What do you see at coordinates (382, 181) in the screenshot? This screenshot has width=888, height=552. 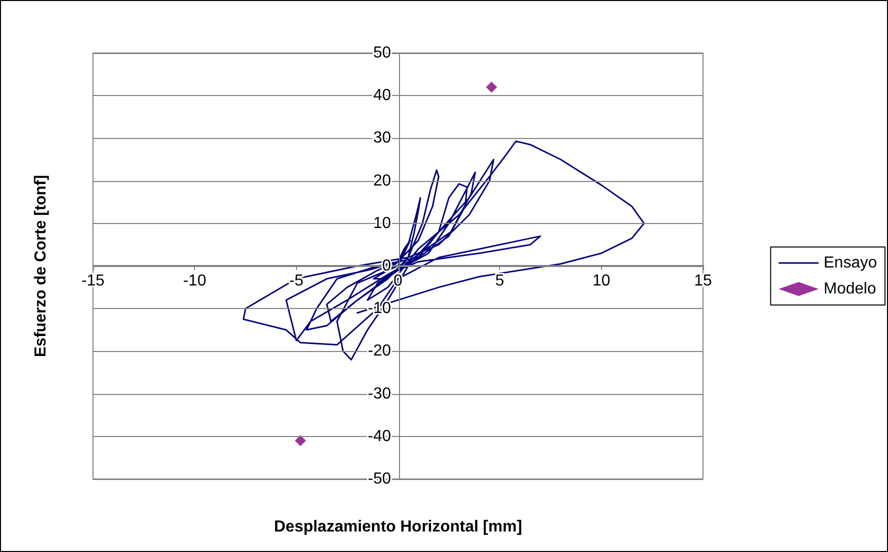 I see `y-tick-label: 20` at bounding box center [382, 181].